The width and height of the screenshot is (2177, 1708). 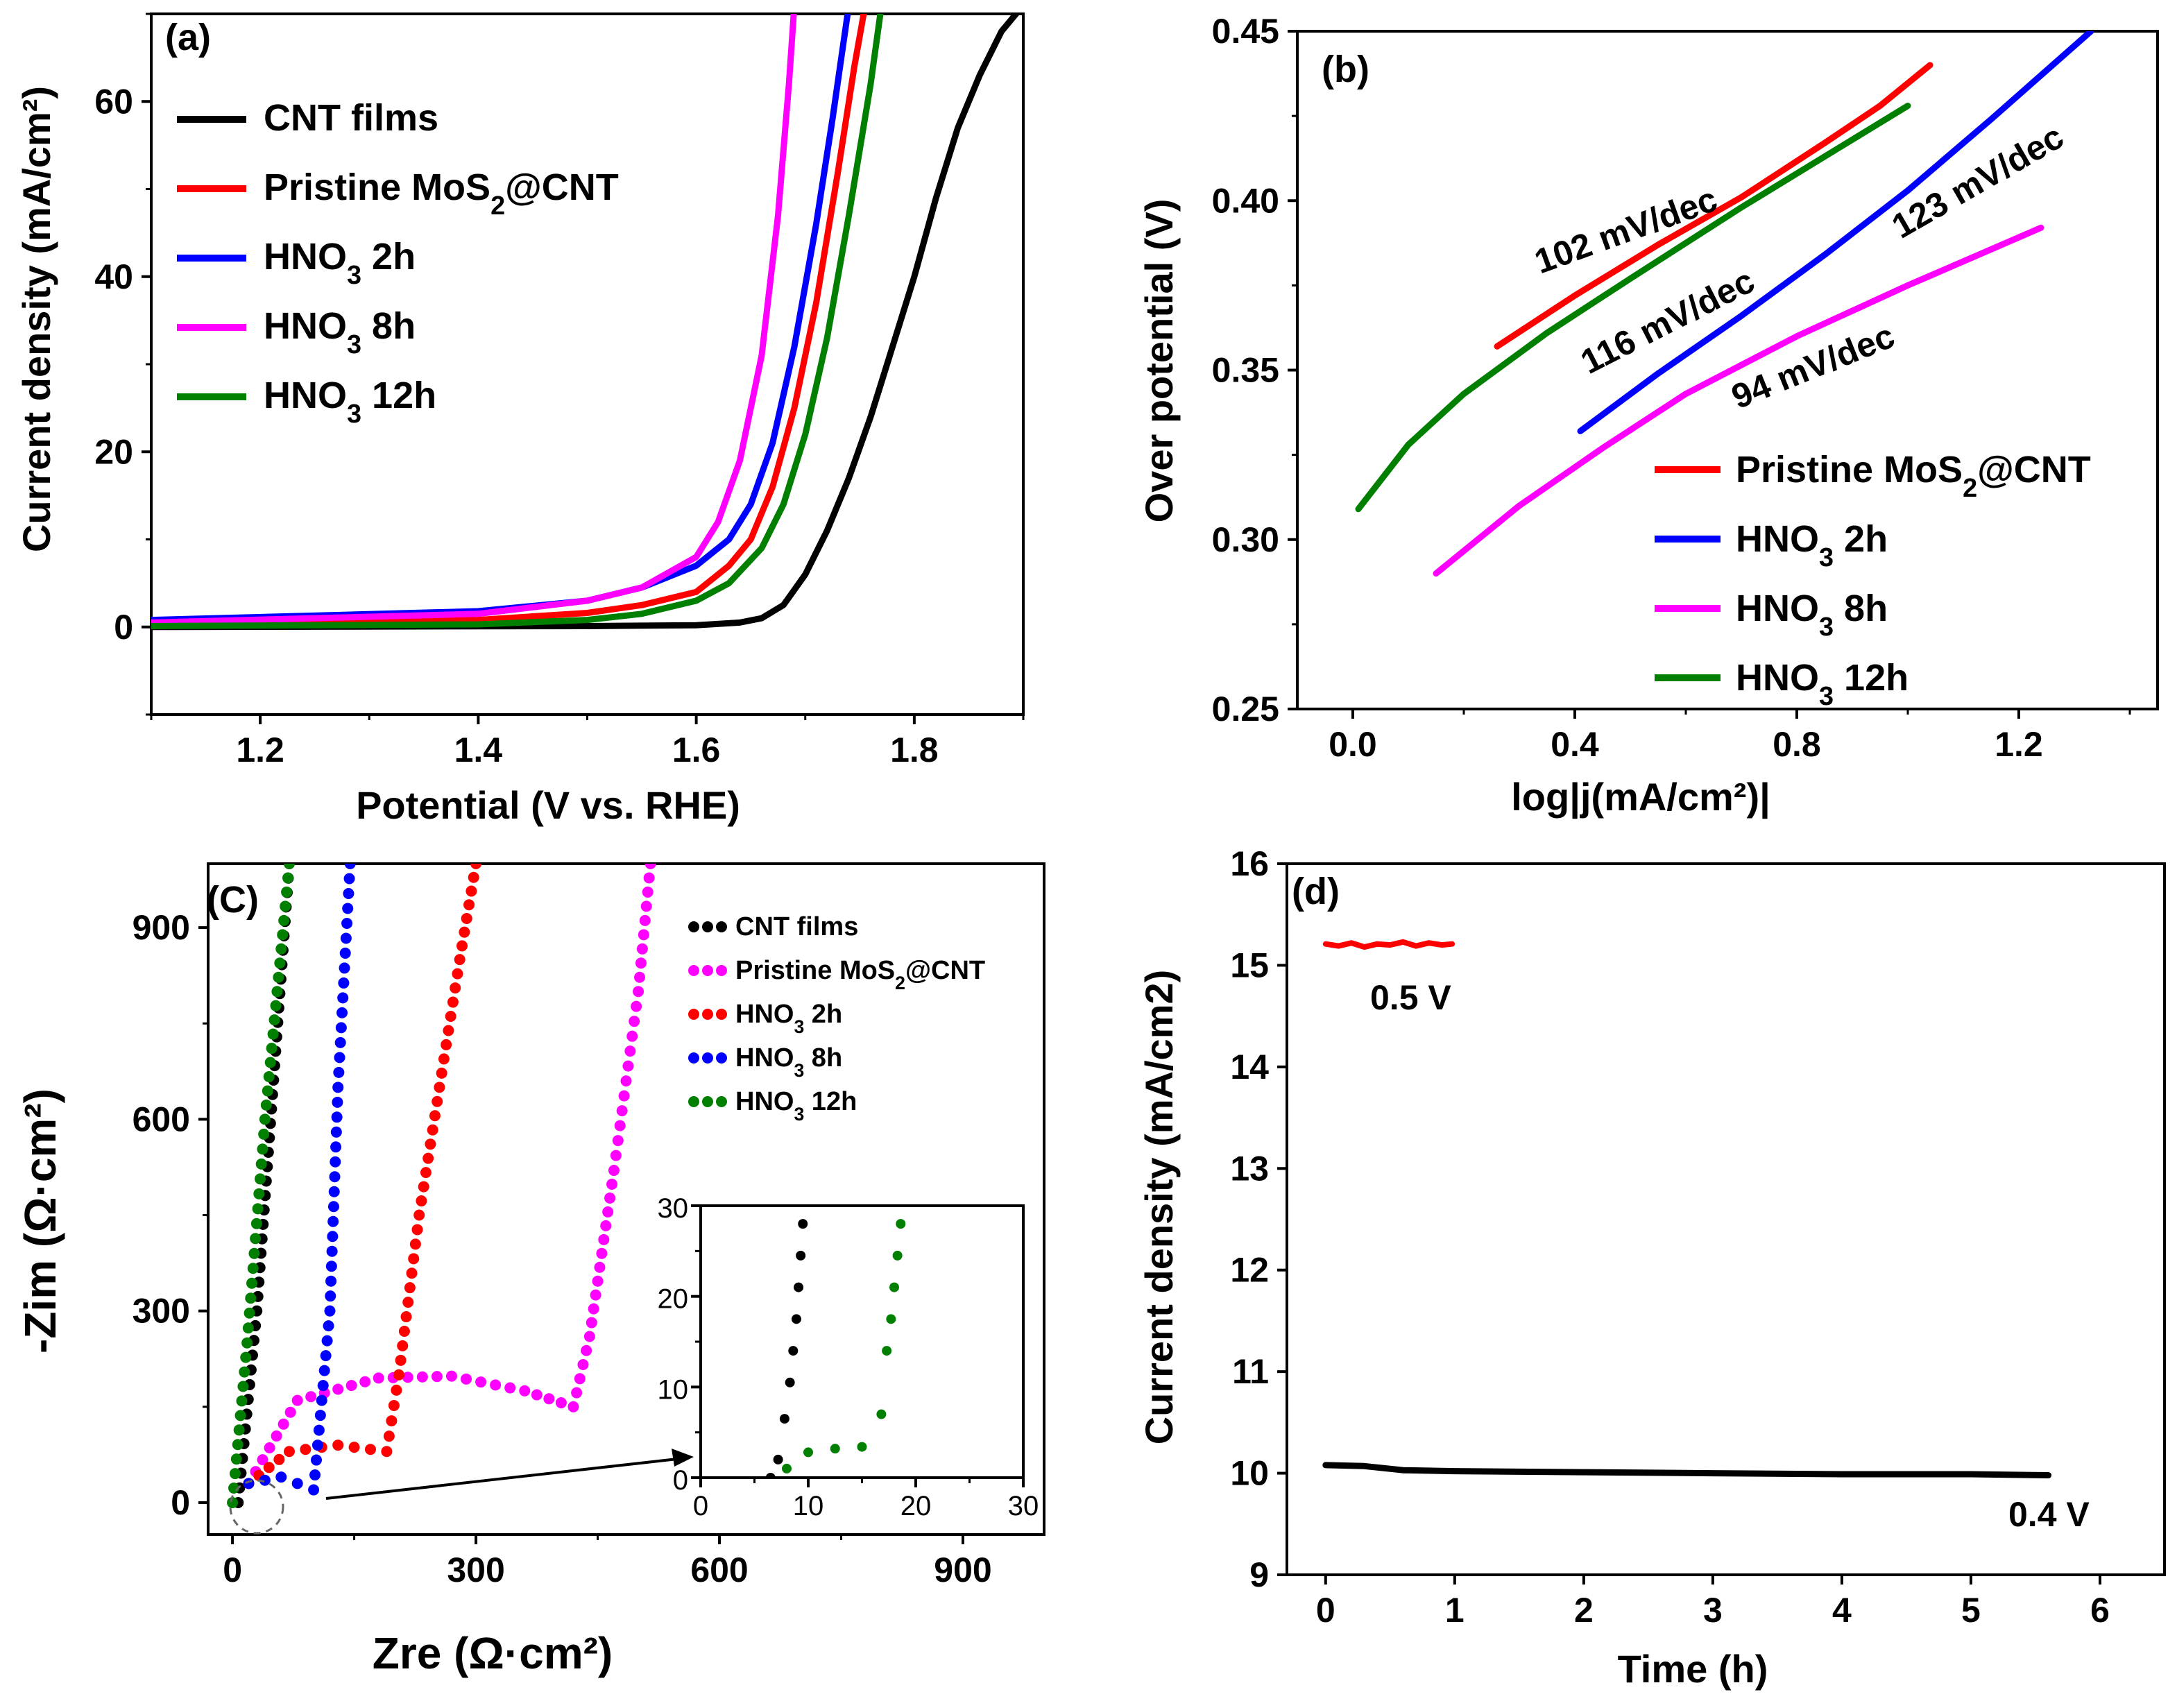 I want to click on series-group-b, so click(x=1724, y=304).